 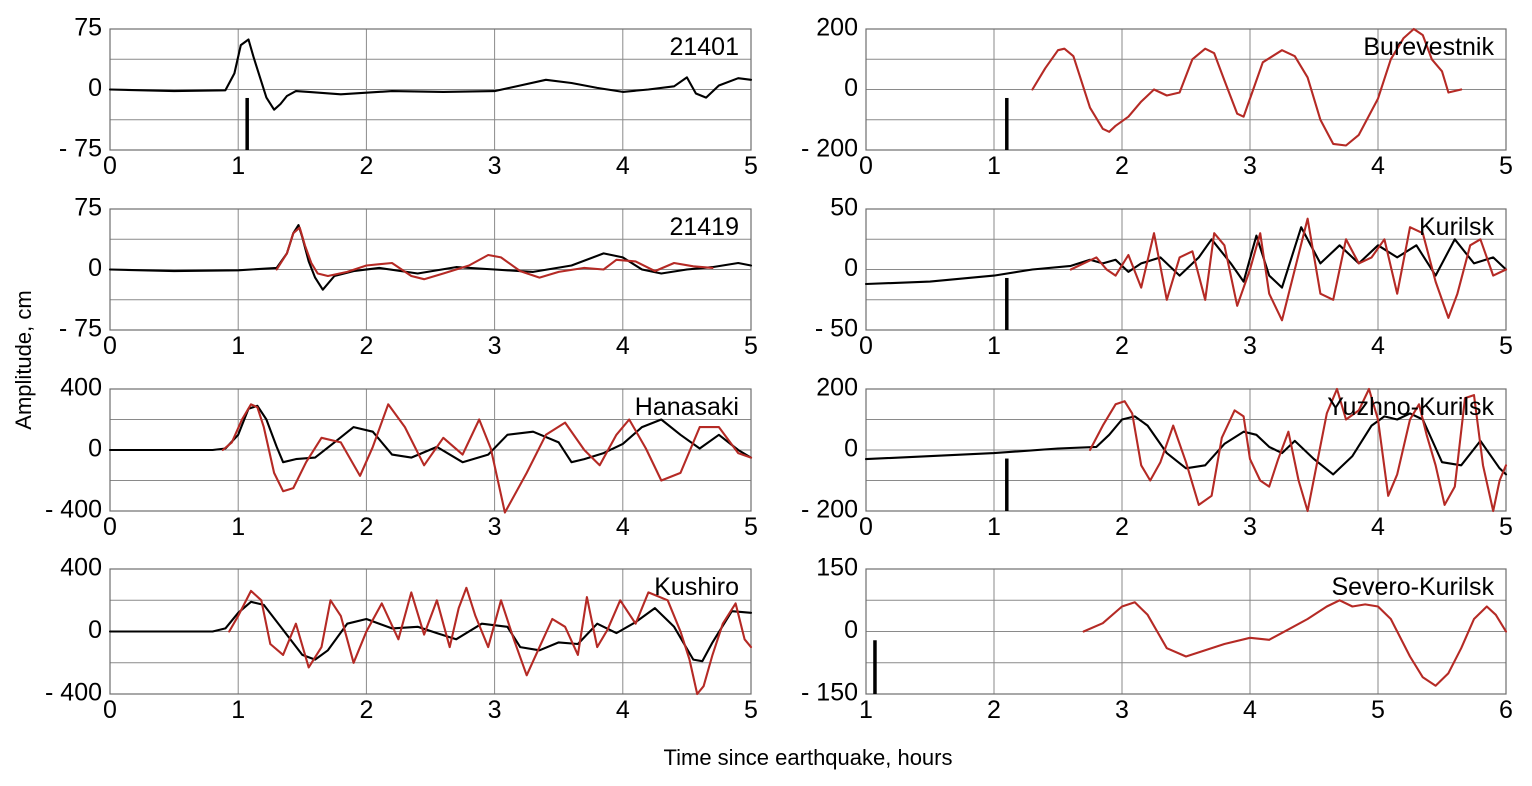 I want to click on station-label: 21419, so click(x=704, y=227).